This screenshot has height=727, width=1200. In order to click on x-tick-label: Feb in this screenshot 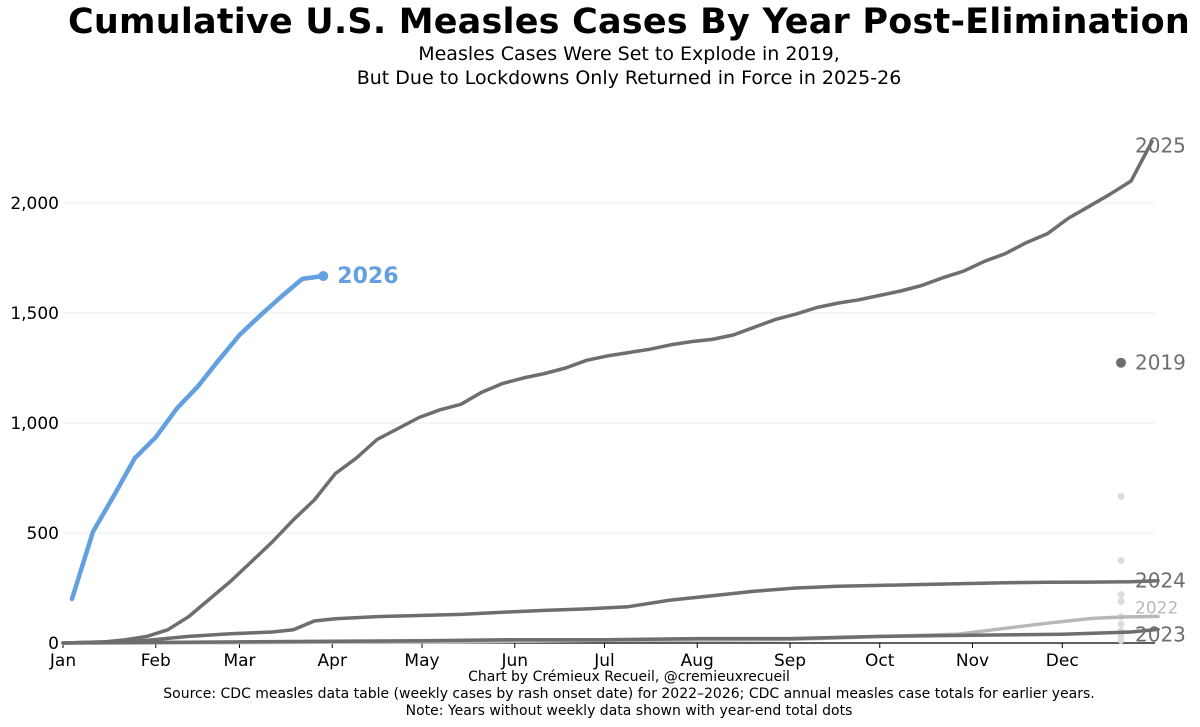, I will do `click(156, 661)`.